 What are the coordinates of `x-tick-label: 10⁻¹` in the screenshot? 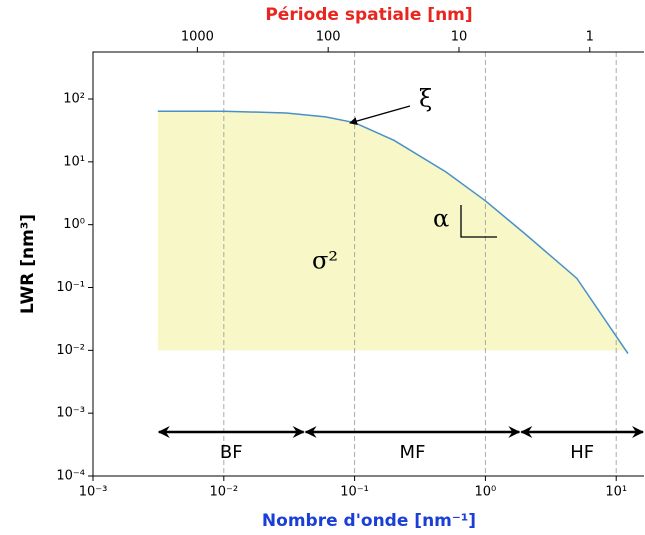 It's located at (354, 492).